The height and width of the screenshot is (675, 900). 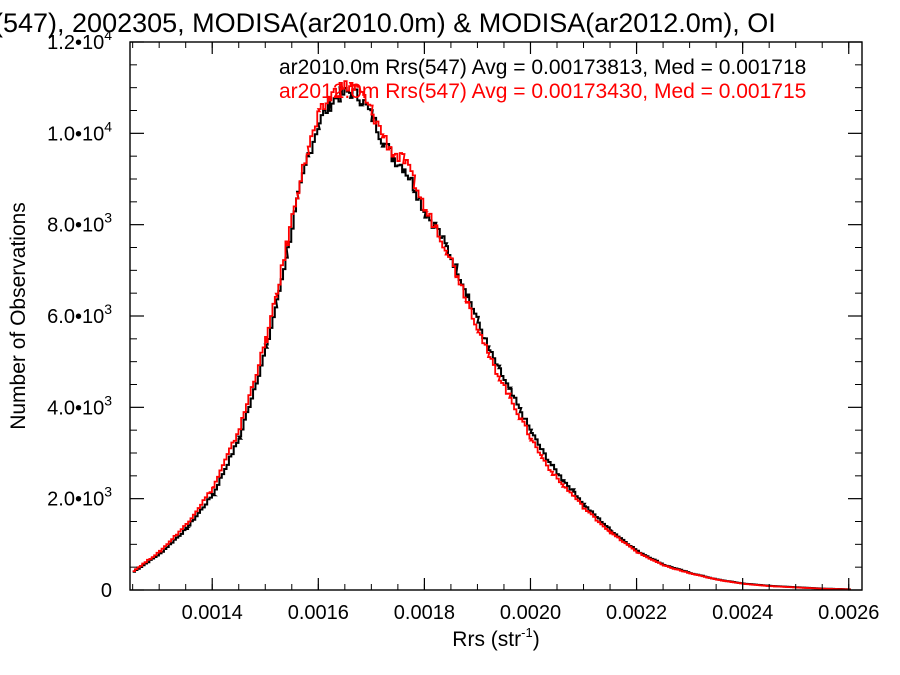 What do you see at coordinates (536, 639) in the screenshot?
I see `x-axis-label-close: )` at bounding box center [536, 639].